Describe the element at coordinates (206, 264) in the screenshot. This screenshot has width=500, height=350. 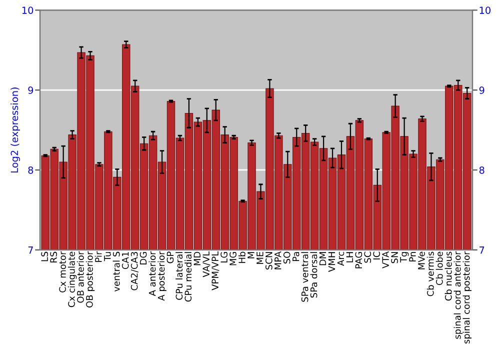
I see `x-tick-label: VA/VL` at that location.